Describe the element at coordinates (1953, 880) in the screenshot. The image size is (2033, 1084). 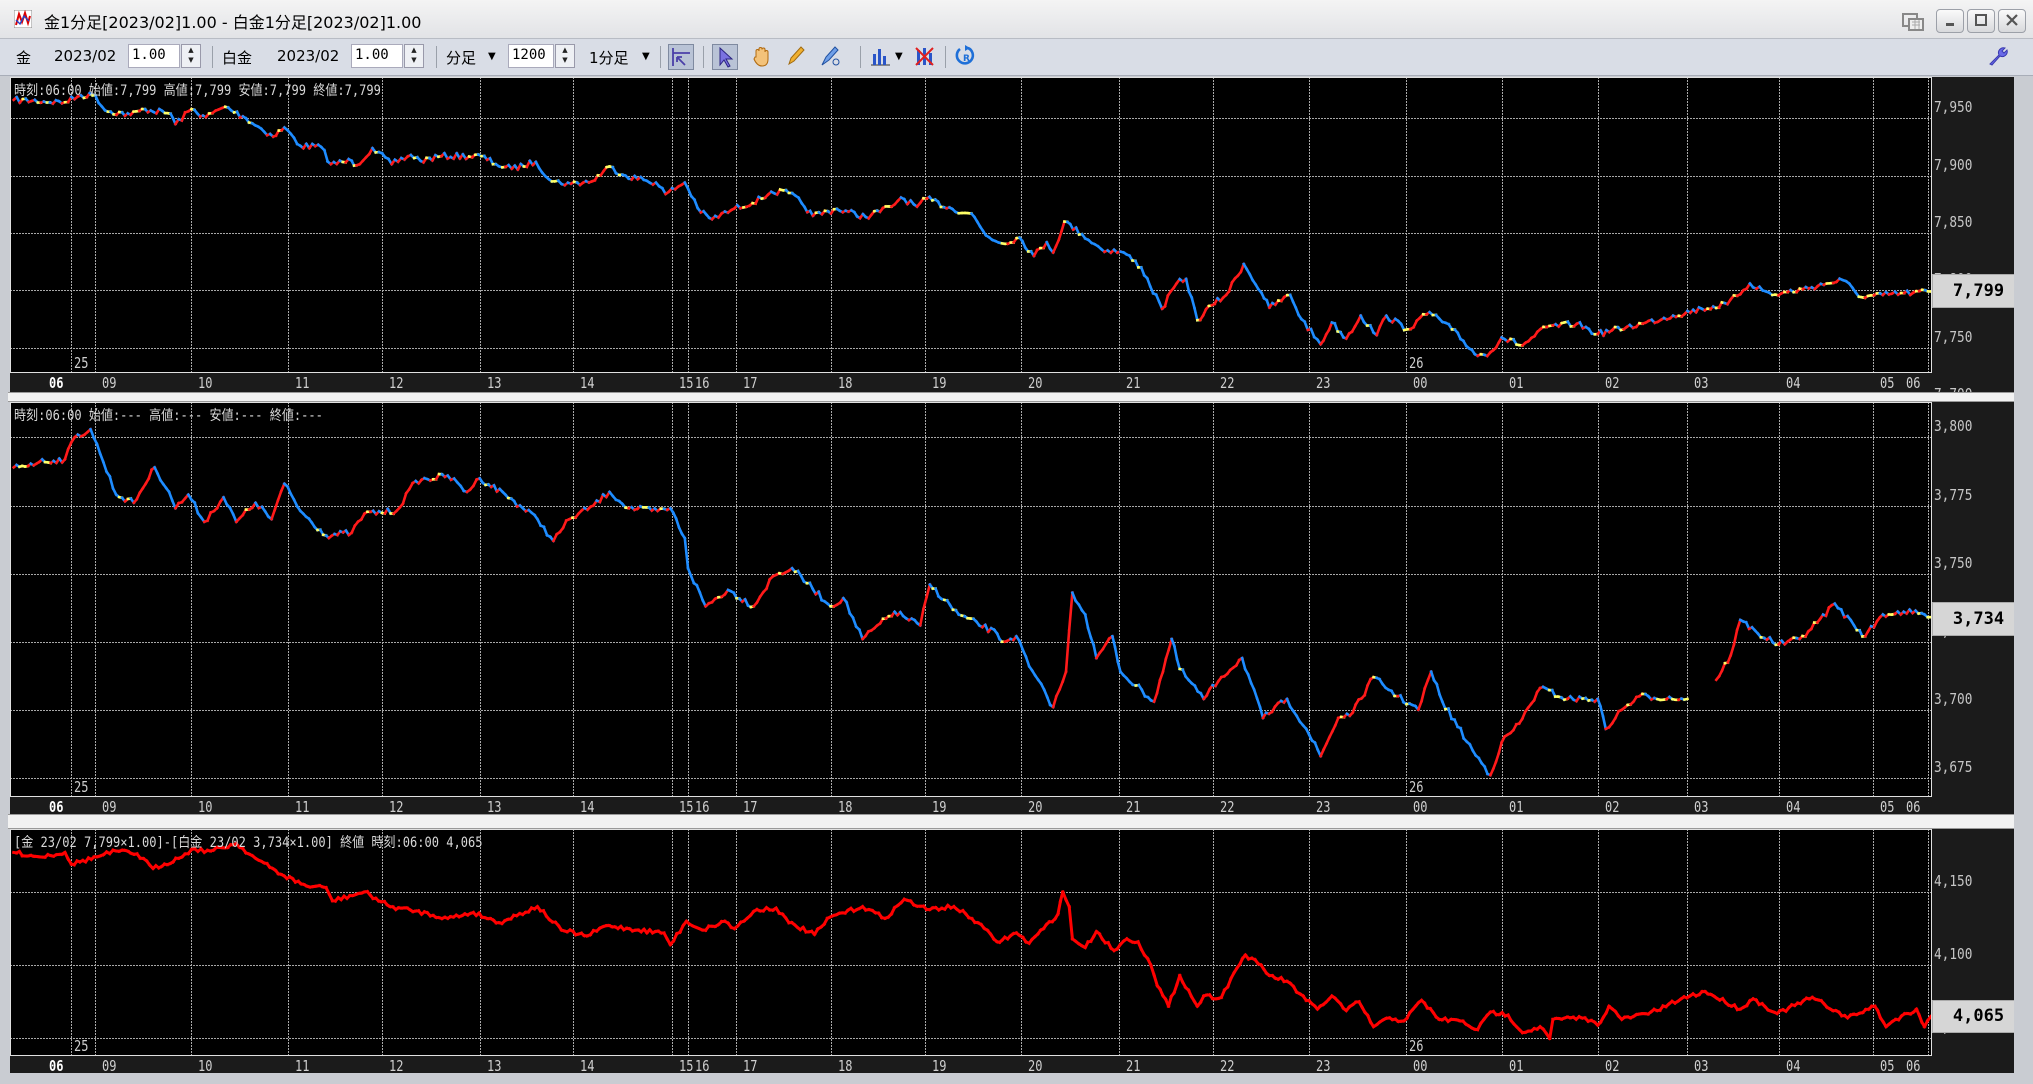
I see `price-tick-label: 4,150` at that location.